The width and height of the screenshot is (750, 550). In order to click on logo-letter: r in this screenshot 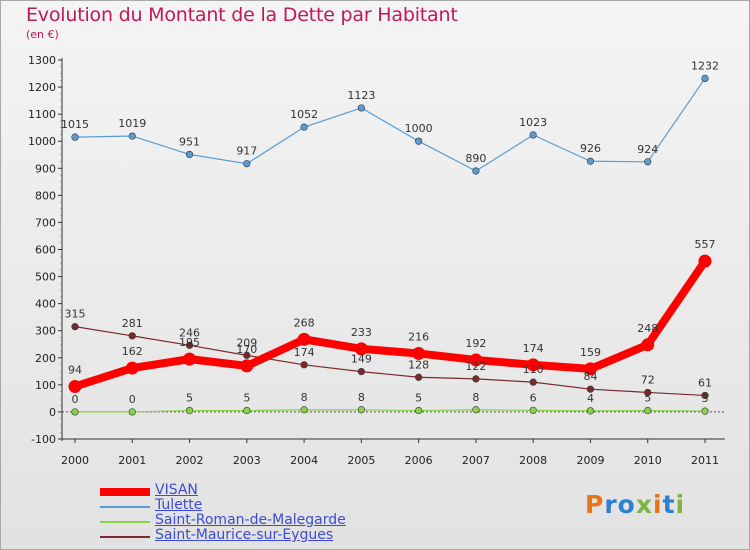, I will do `click(611, 504)`.